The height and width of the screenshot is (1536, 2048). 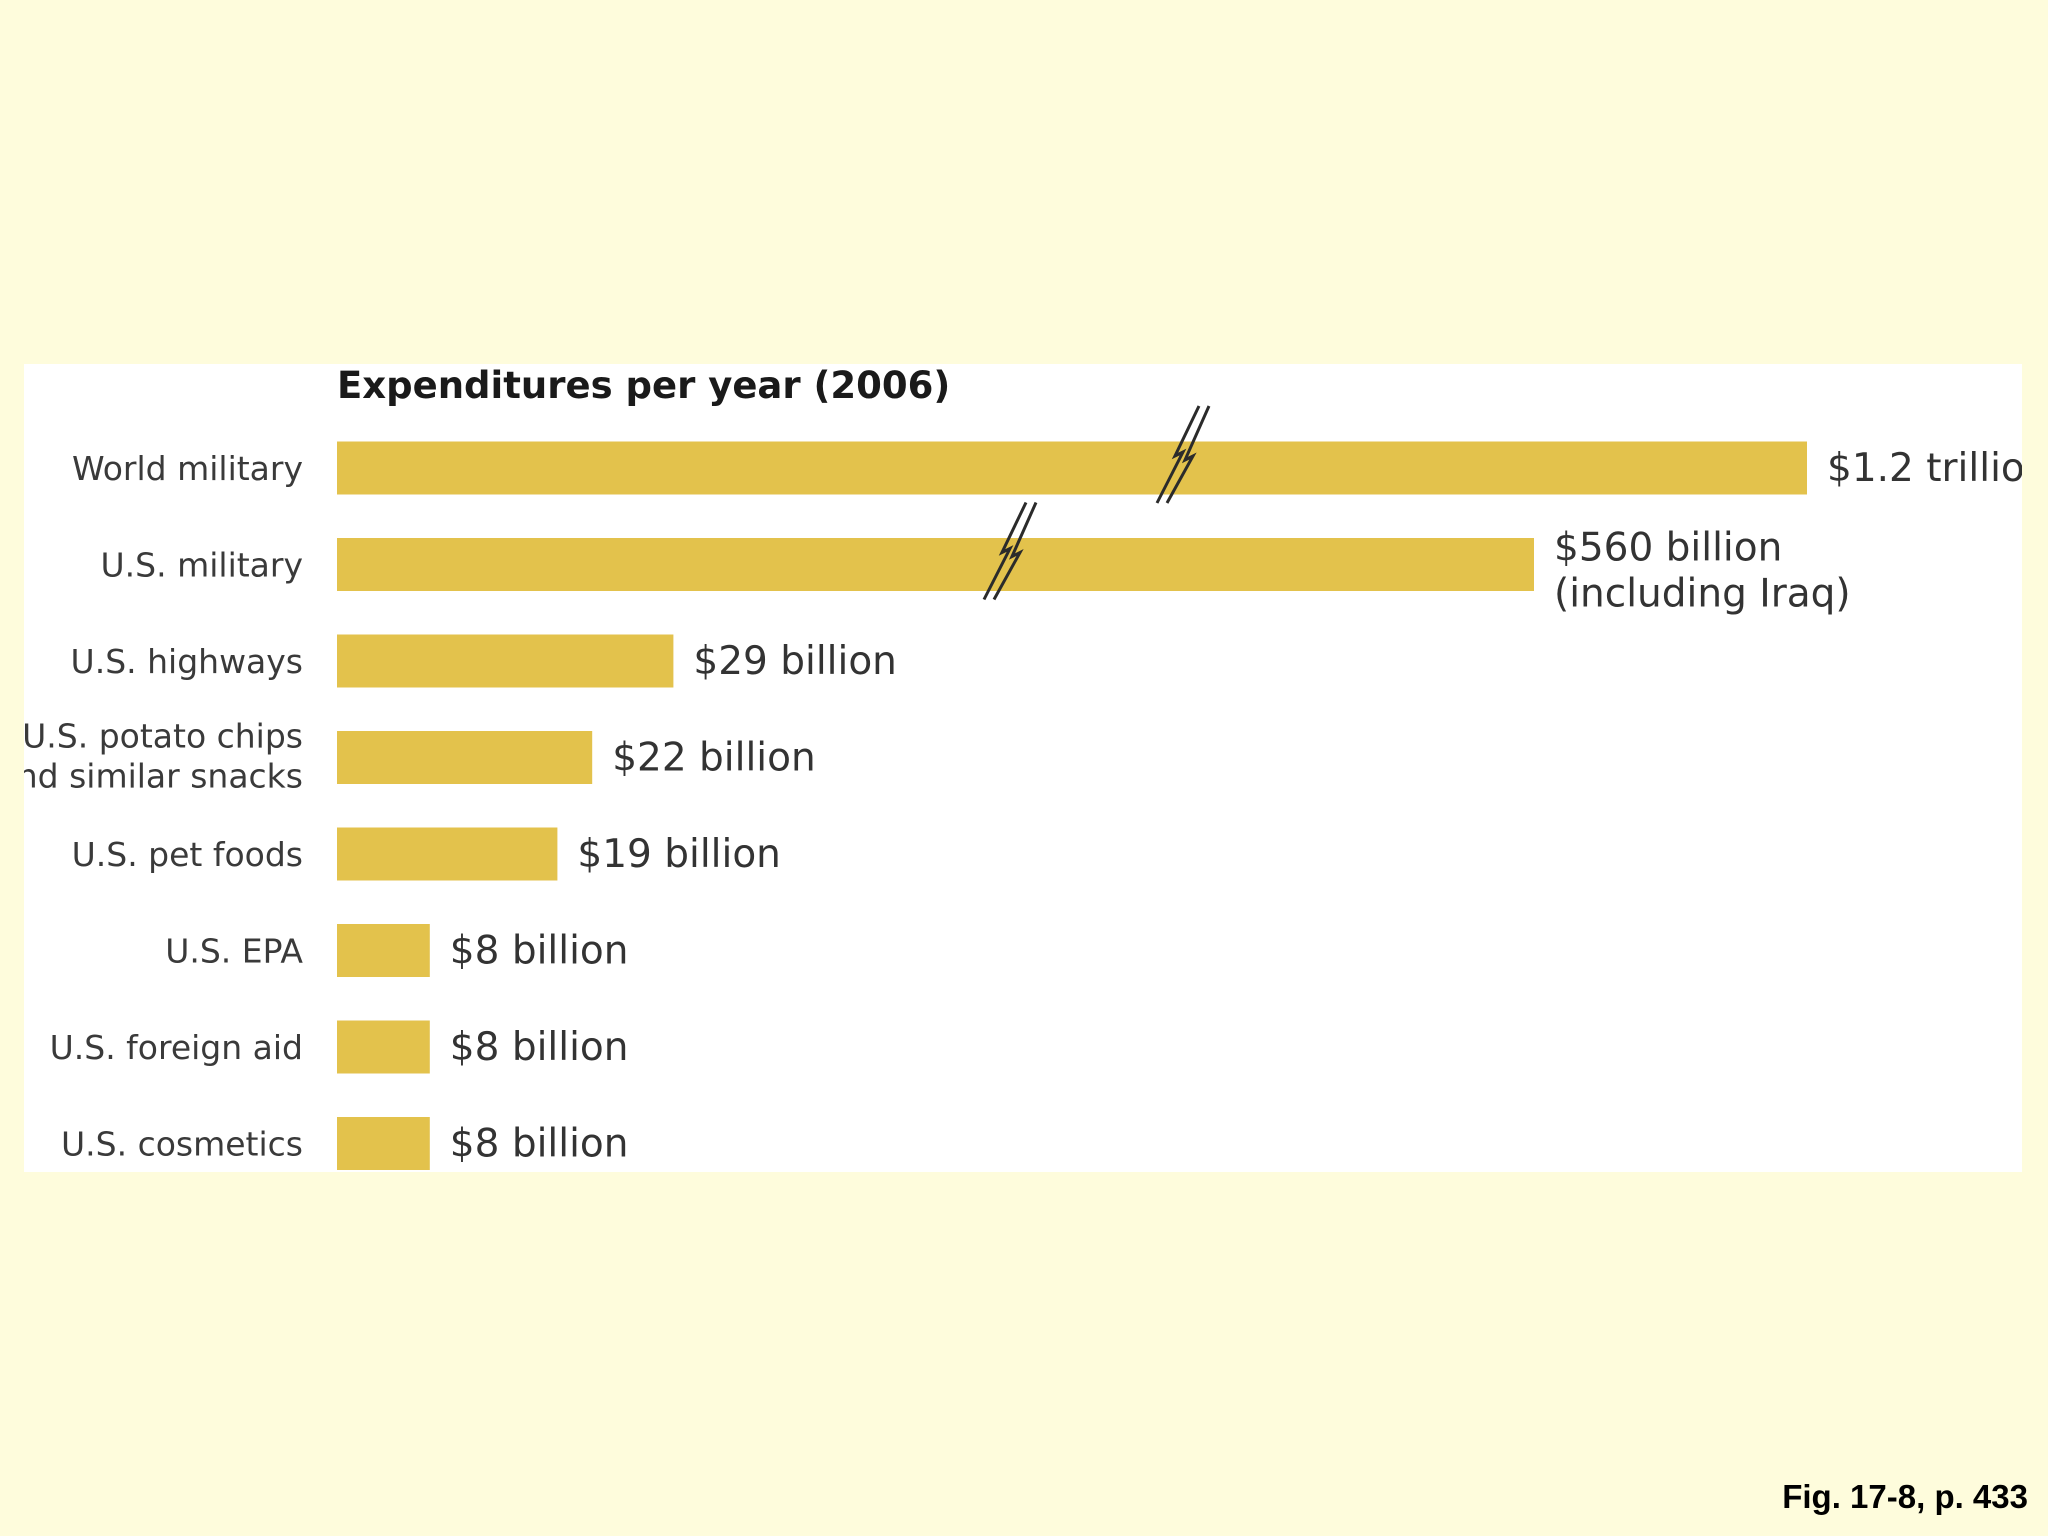 What do you see at coordinates (1905, 1496) in the screenshot?
I see `figure-caption: Fig. 17-8, p. 433` at bounding box center [1905, 1496].